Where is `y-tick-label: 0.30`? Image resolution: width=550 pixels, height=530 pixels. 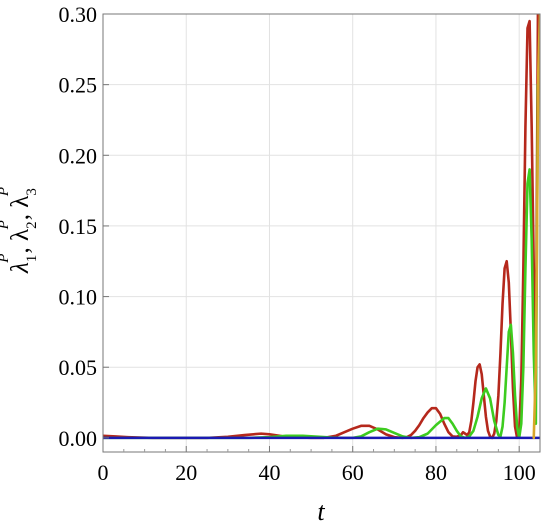
y-tick-label: 0.30 is located at coordinates (78, 14).